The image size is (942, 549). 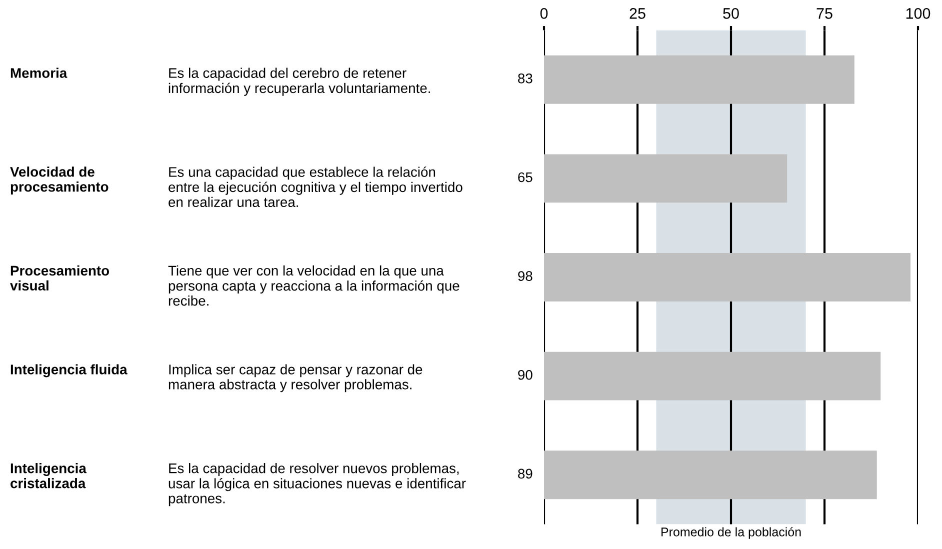 I want to click on text: Es una capacidad que establece la relación entre la ejecución cognitiva y el tiempo invertido en realizar una tarea., so click(x=315, y=187).